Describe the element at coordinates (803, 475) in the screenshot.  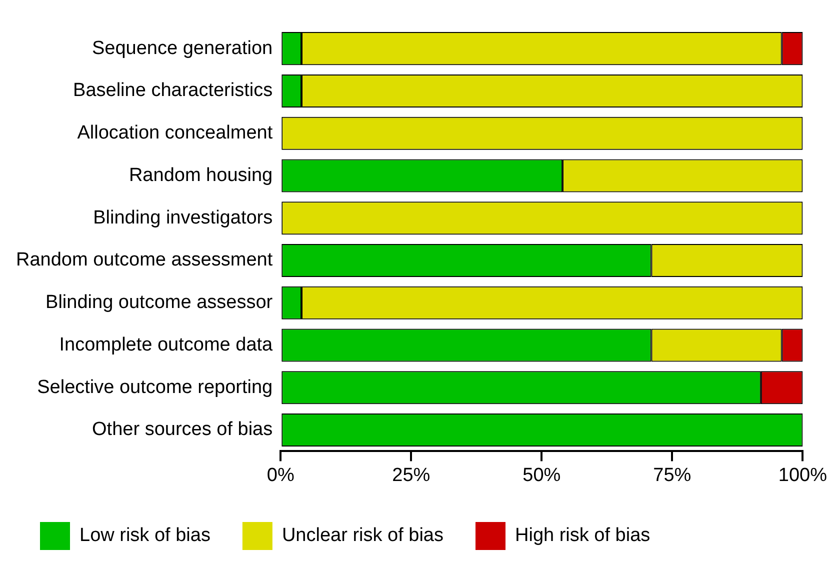
I see `x-tick-label: 100%` at that location.